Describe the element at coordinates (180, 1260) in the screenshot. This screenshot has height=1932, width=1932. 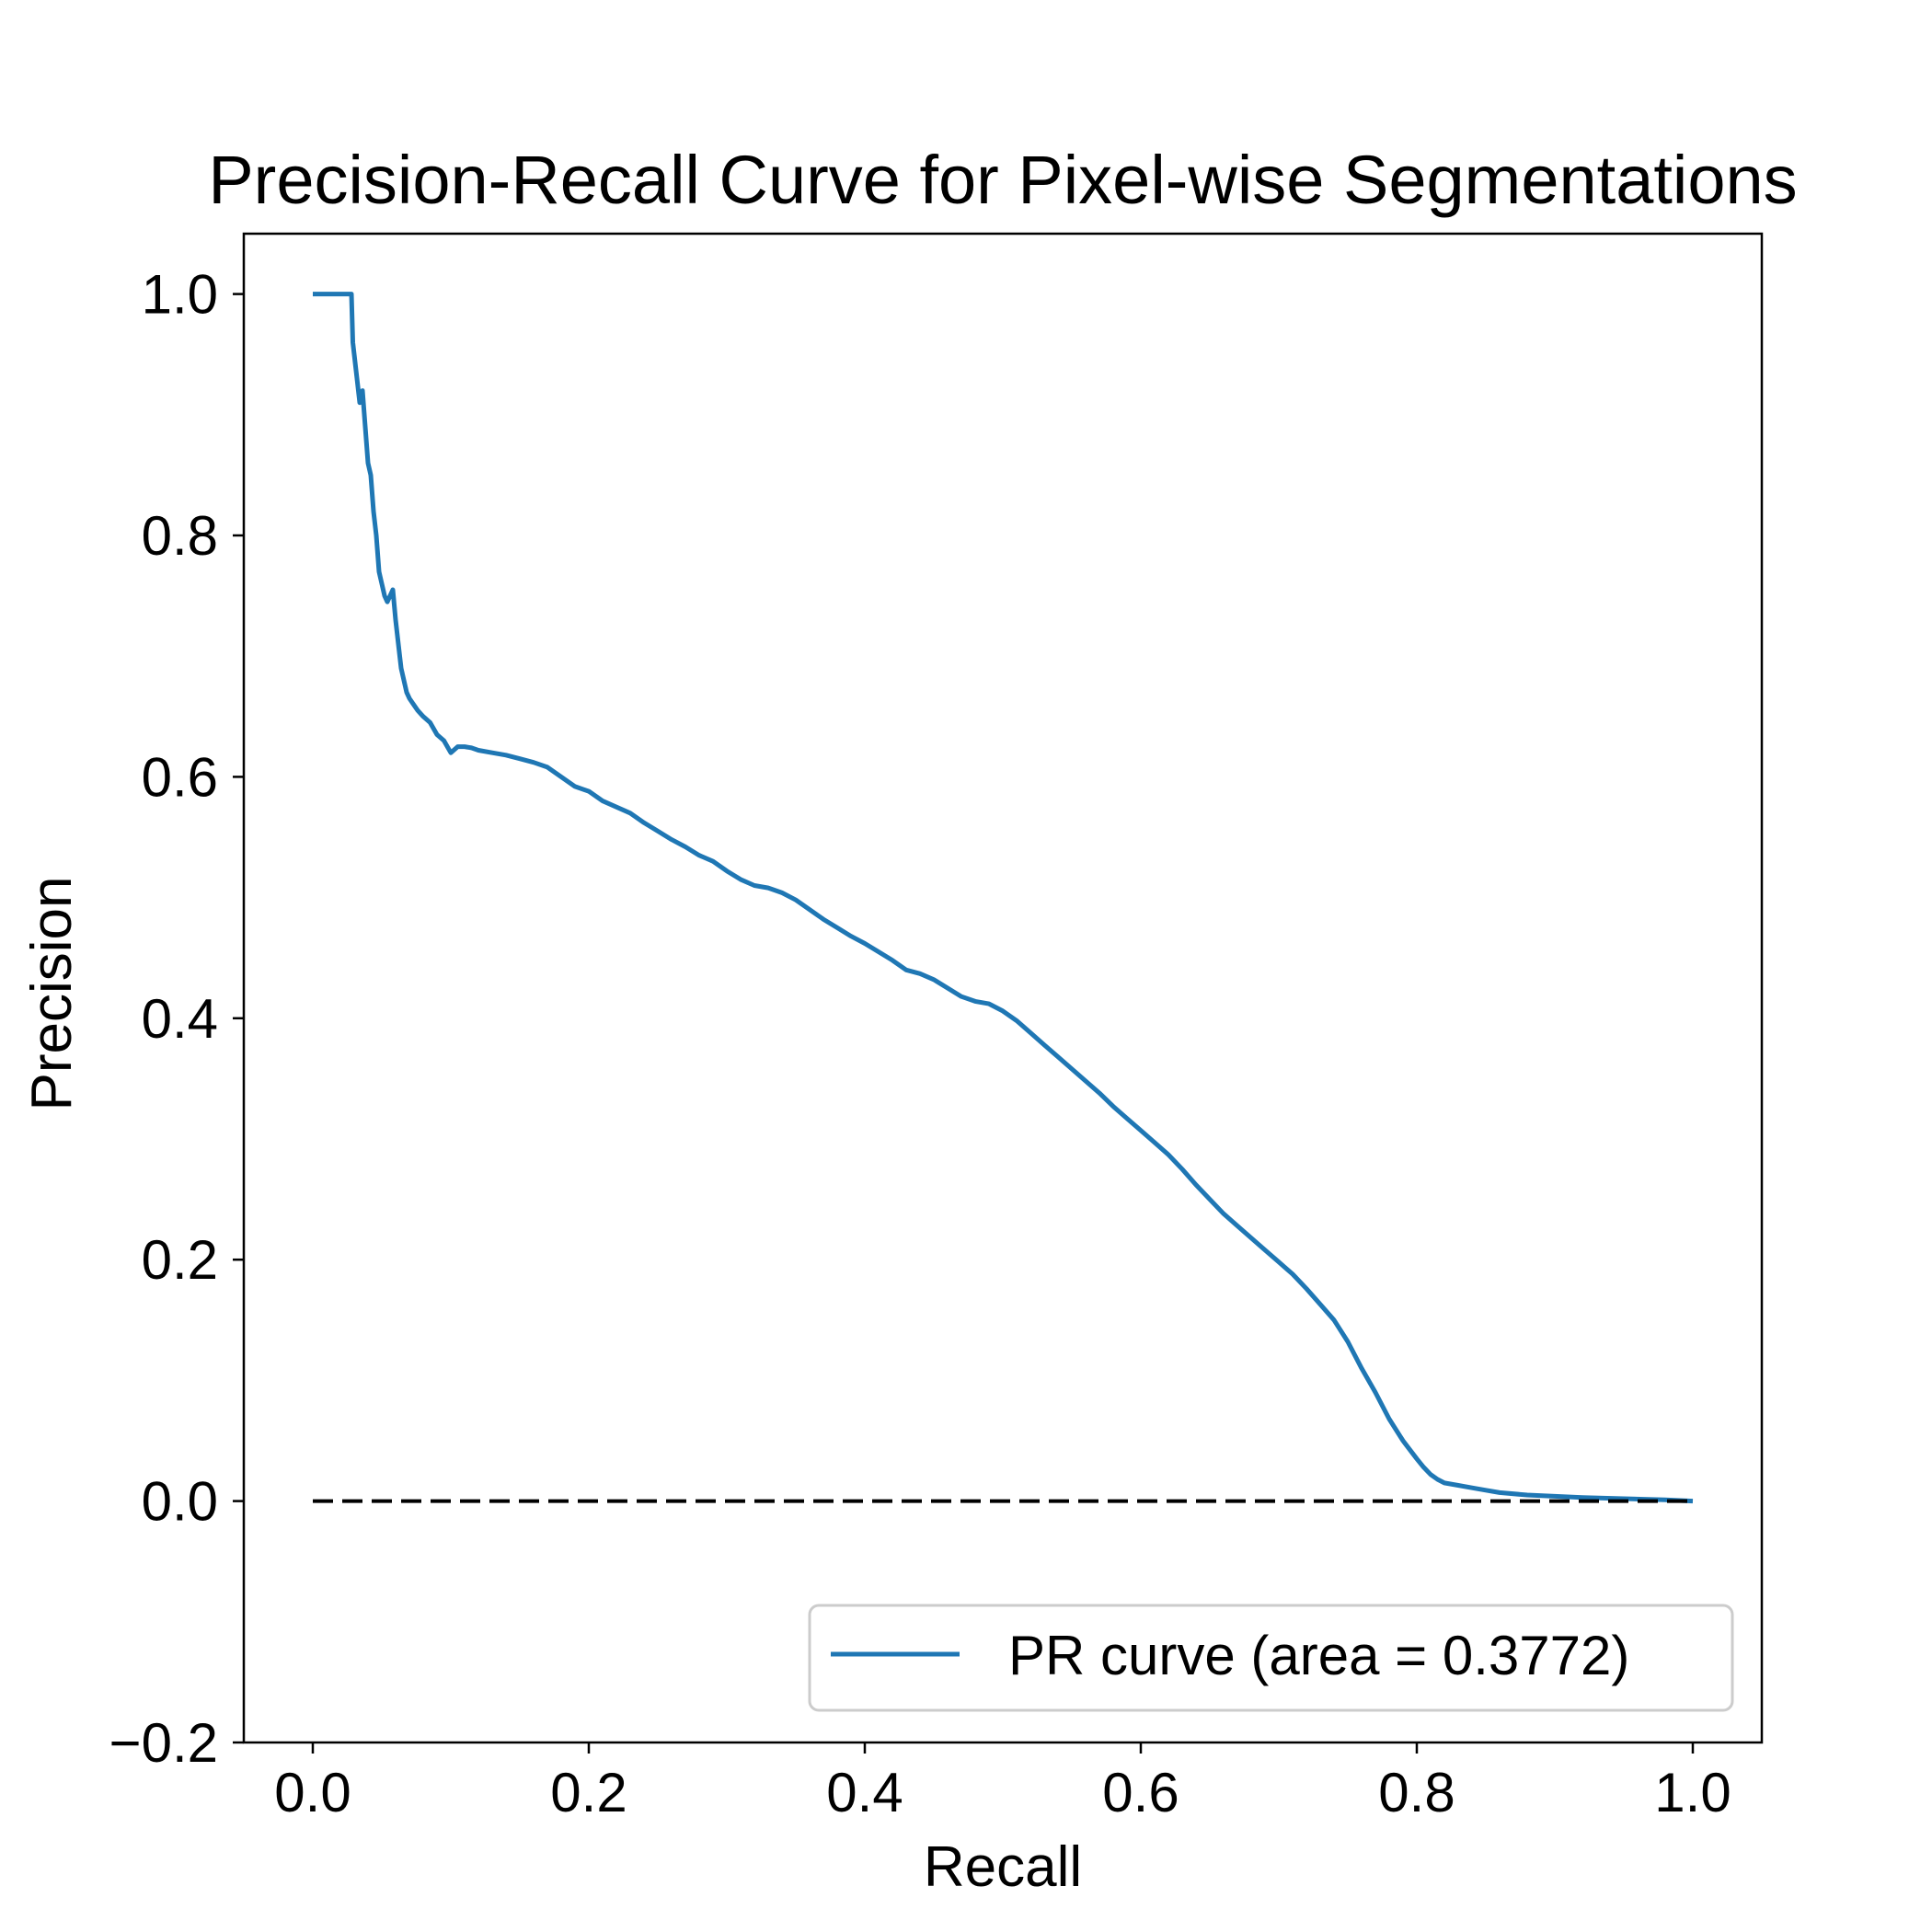
I see `y-tick-label: 0.2` at that location.